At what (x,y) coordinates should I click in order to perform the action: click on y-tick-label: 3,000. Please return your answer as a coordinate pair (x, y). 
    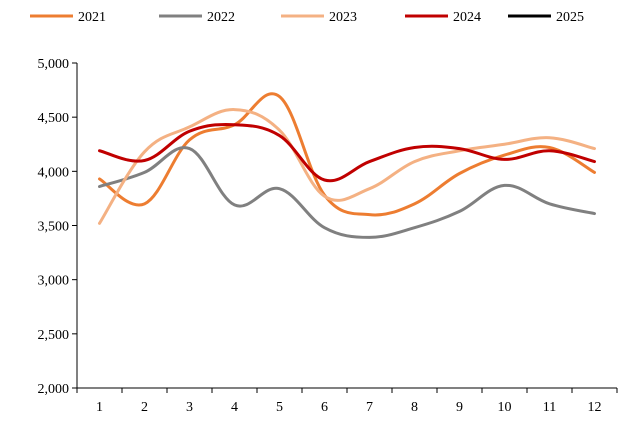
    Looking at the image, I should click on (54, 281).